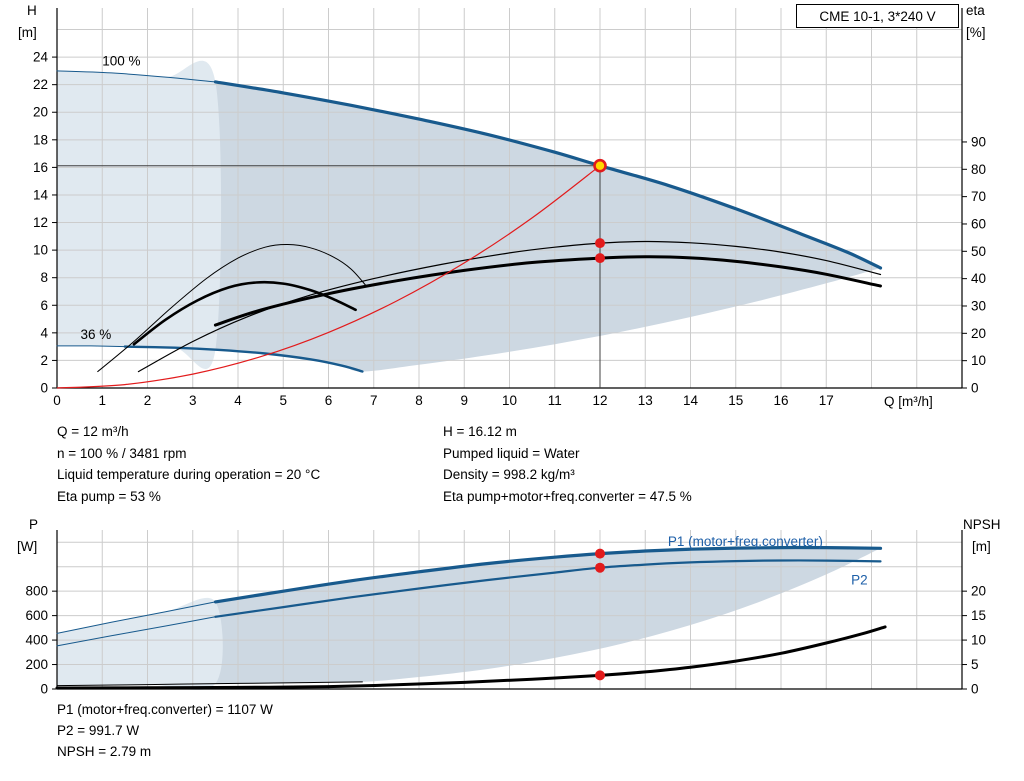 The image size is (1024, 781). Describe the element at coordinates (193, 400) in the screenshot. I see `tick-label: 3` at that location.